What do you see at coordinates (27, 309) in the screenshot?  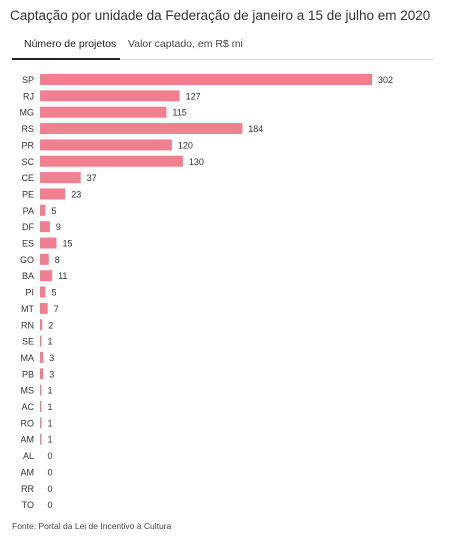 I see `category-label: MT` at bounding box center [27, 309].